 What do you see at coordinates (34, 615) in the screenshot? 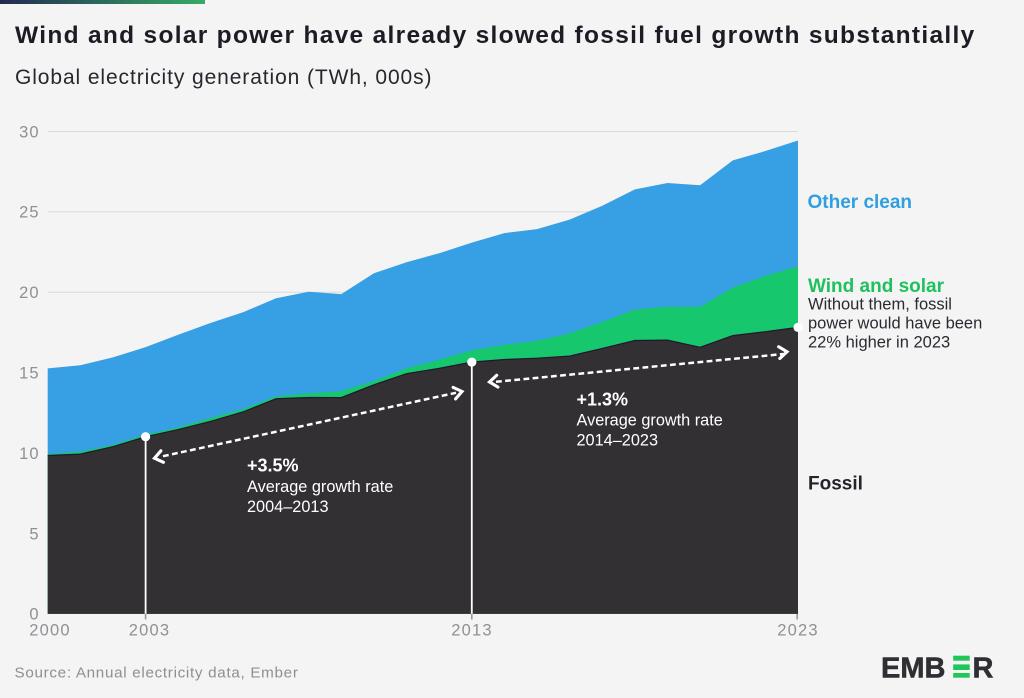
I see `svg-text: 0` at bounding box center [34, 615].